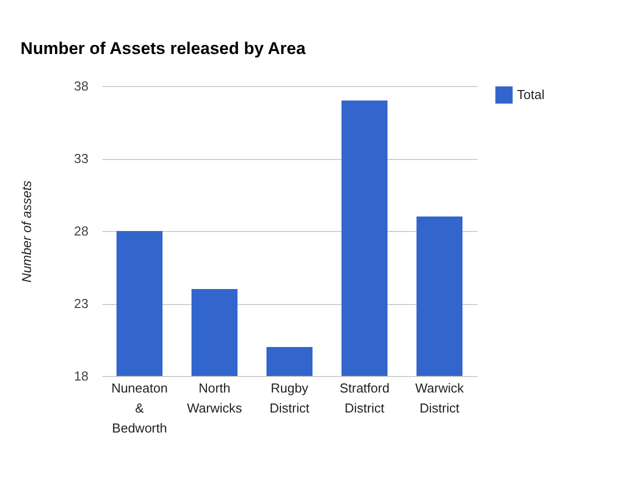 This screenshot has height=489, width=618. What do you see at coordinates (81, 303) in the screenshot?
I see `y-tick-label: 23` at bounding box center [81, 303].